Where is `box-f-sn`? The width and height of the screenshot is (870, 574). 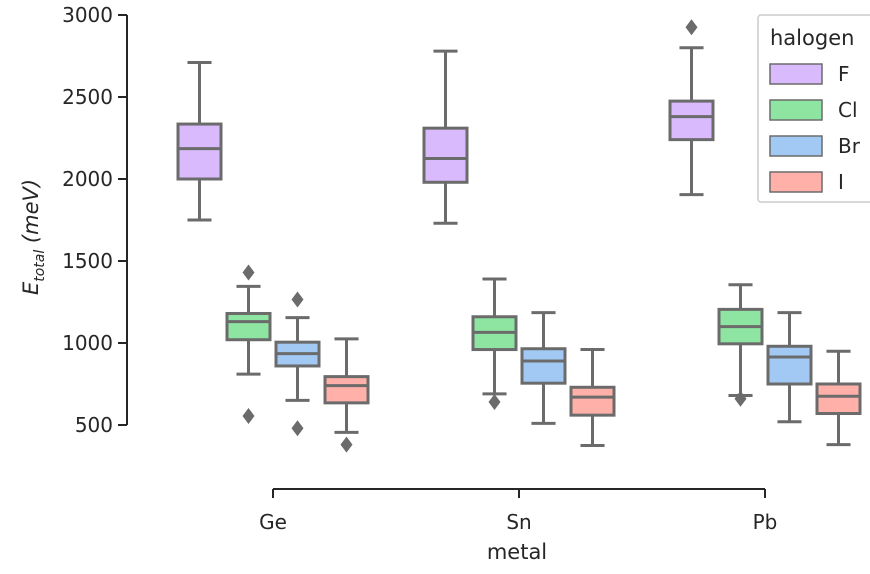
box-f-sn is located at coordinates (445, 137).